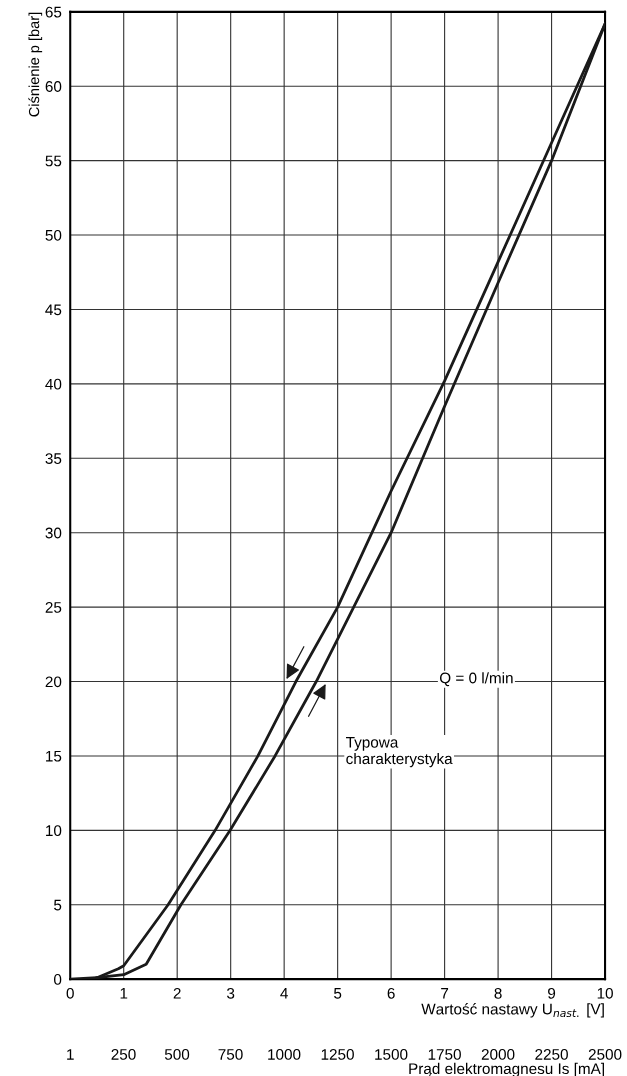 The image size is (627, 1076). I want to click on y-tick-label: 45, so click(53, 310).